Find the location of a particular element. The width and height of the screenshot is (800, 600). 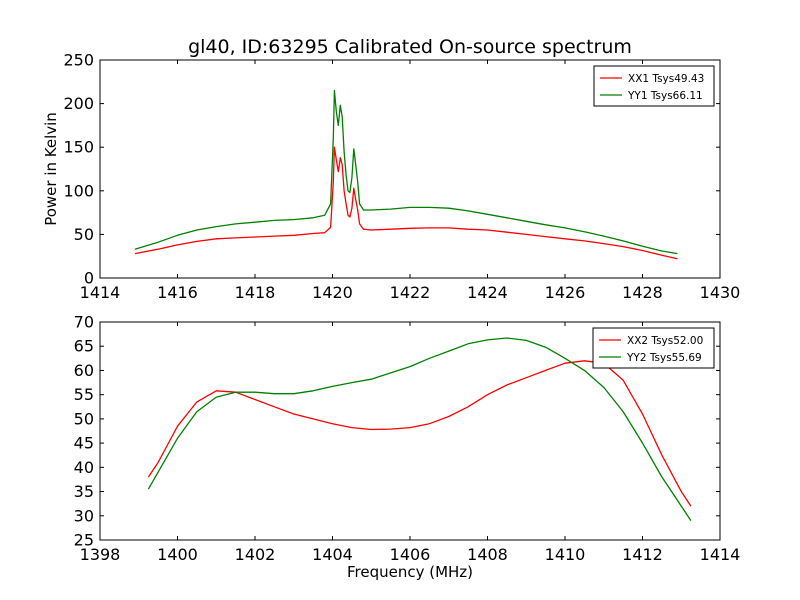

top-x-tick-label: 1418 is located at coordinates (255, 292).